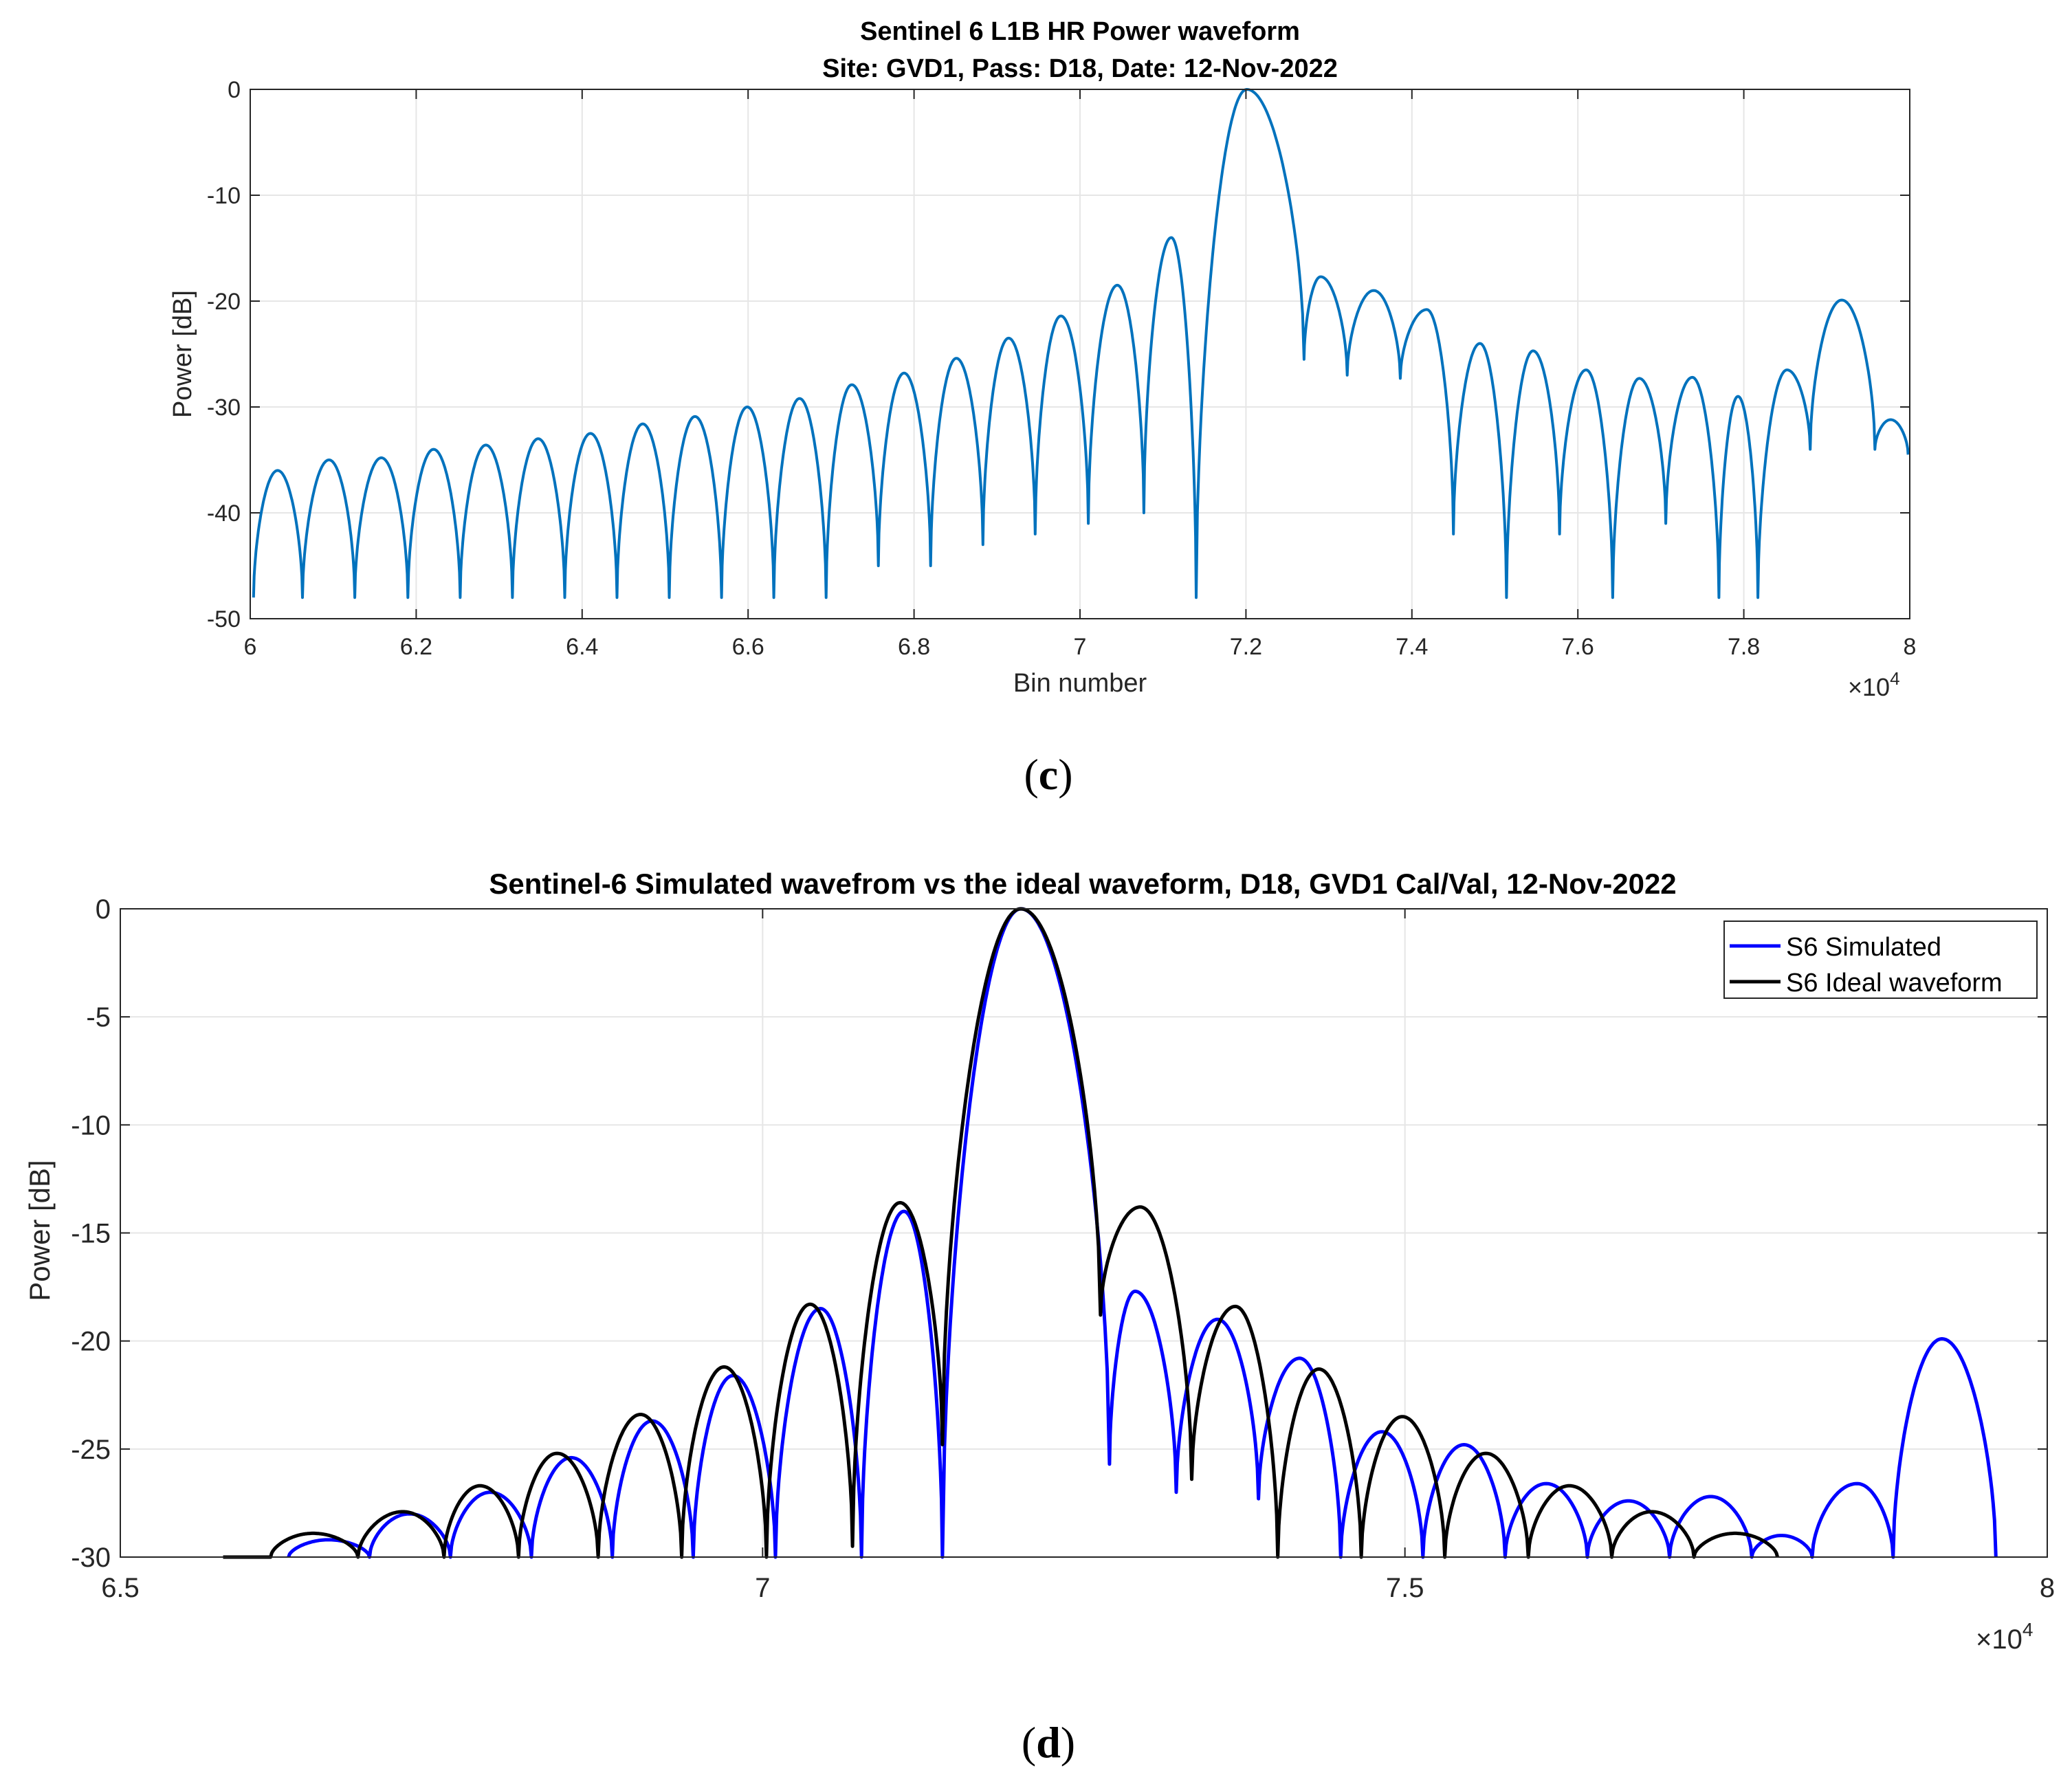 Image resolution: width=2072 pixels, height=1786 pixels. I want to click on legend-label: S6 Simulated, so click(1864, 947).